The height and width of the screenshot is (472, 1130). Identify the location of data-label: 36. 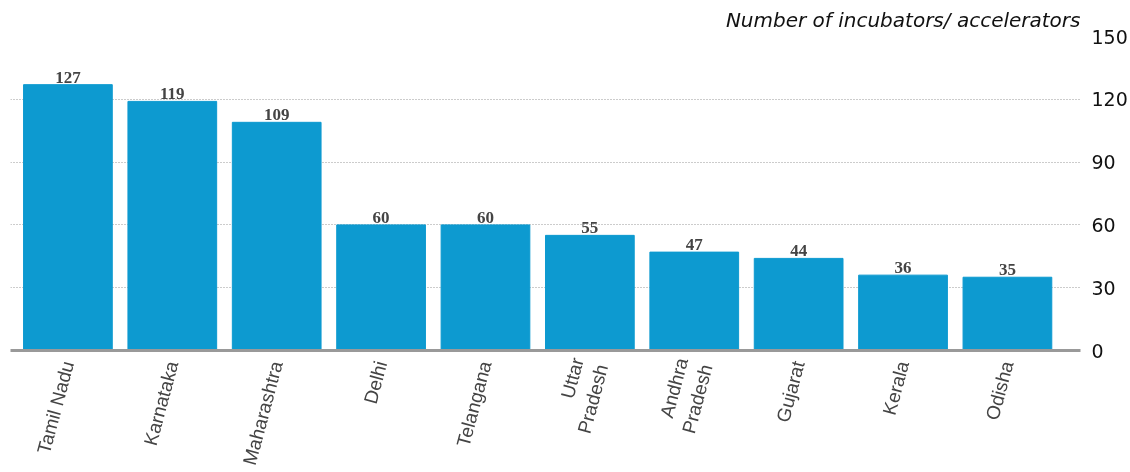
(903, 268).